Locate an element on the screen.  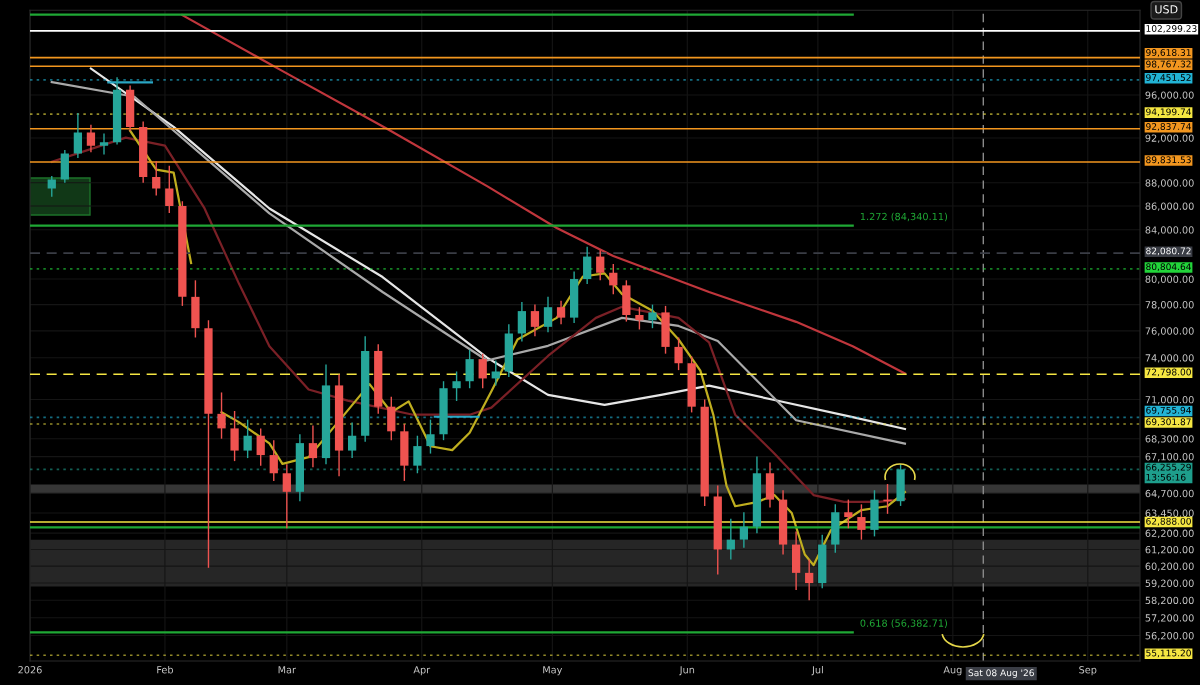
ref-line-label: 97,451.52 is located at coordinates (1168, 78).